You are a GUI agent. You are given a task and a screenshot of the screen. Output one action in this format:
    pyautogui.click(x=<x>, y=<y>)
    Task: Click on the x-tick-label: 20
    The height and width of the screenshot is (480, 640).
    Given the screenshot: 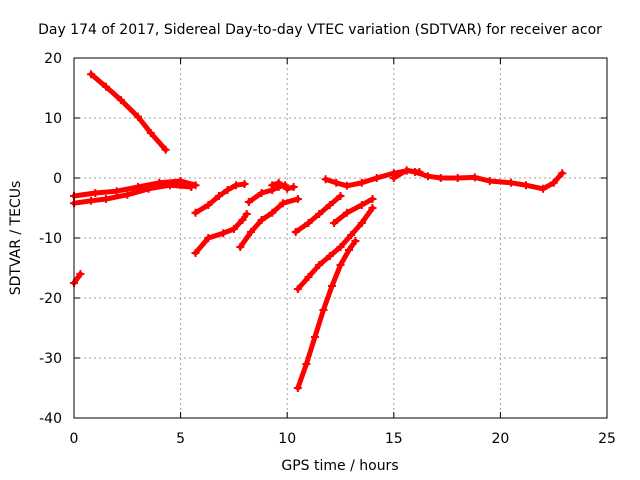 What is the action you would take?
    pyautogui.click(x=500, y=439)
    